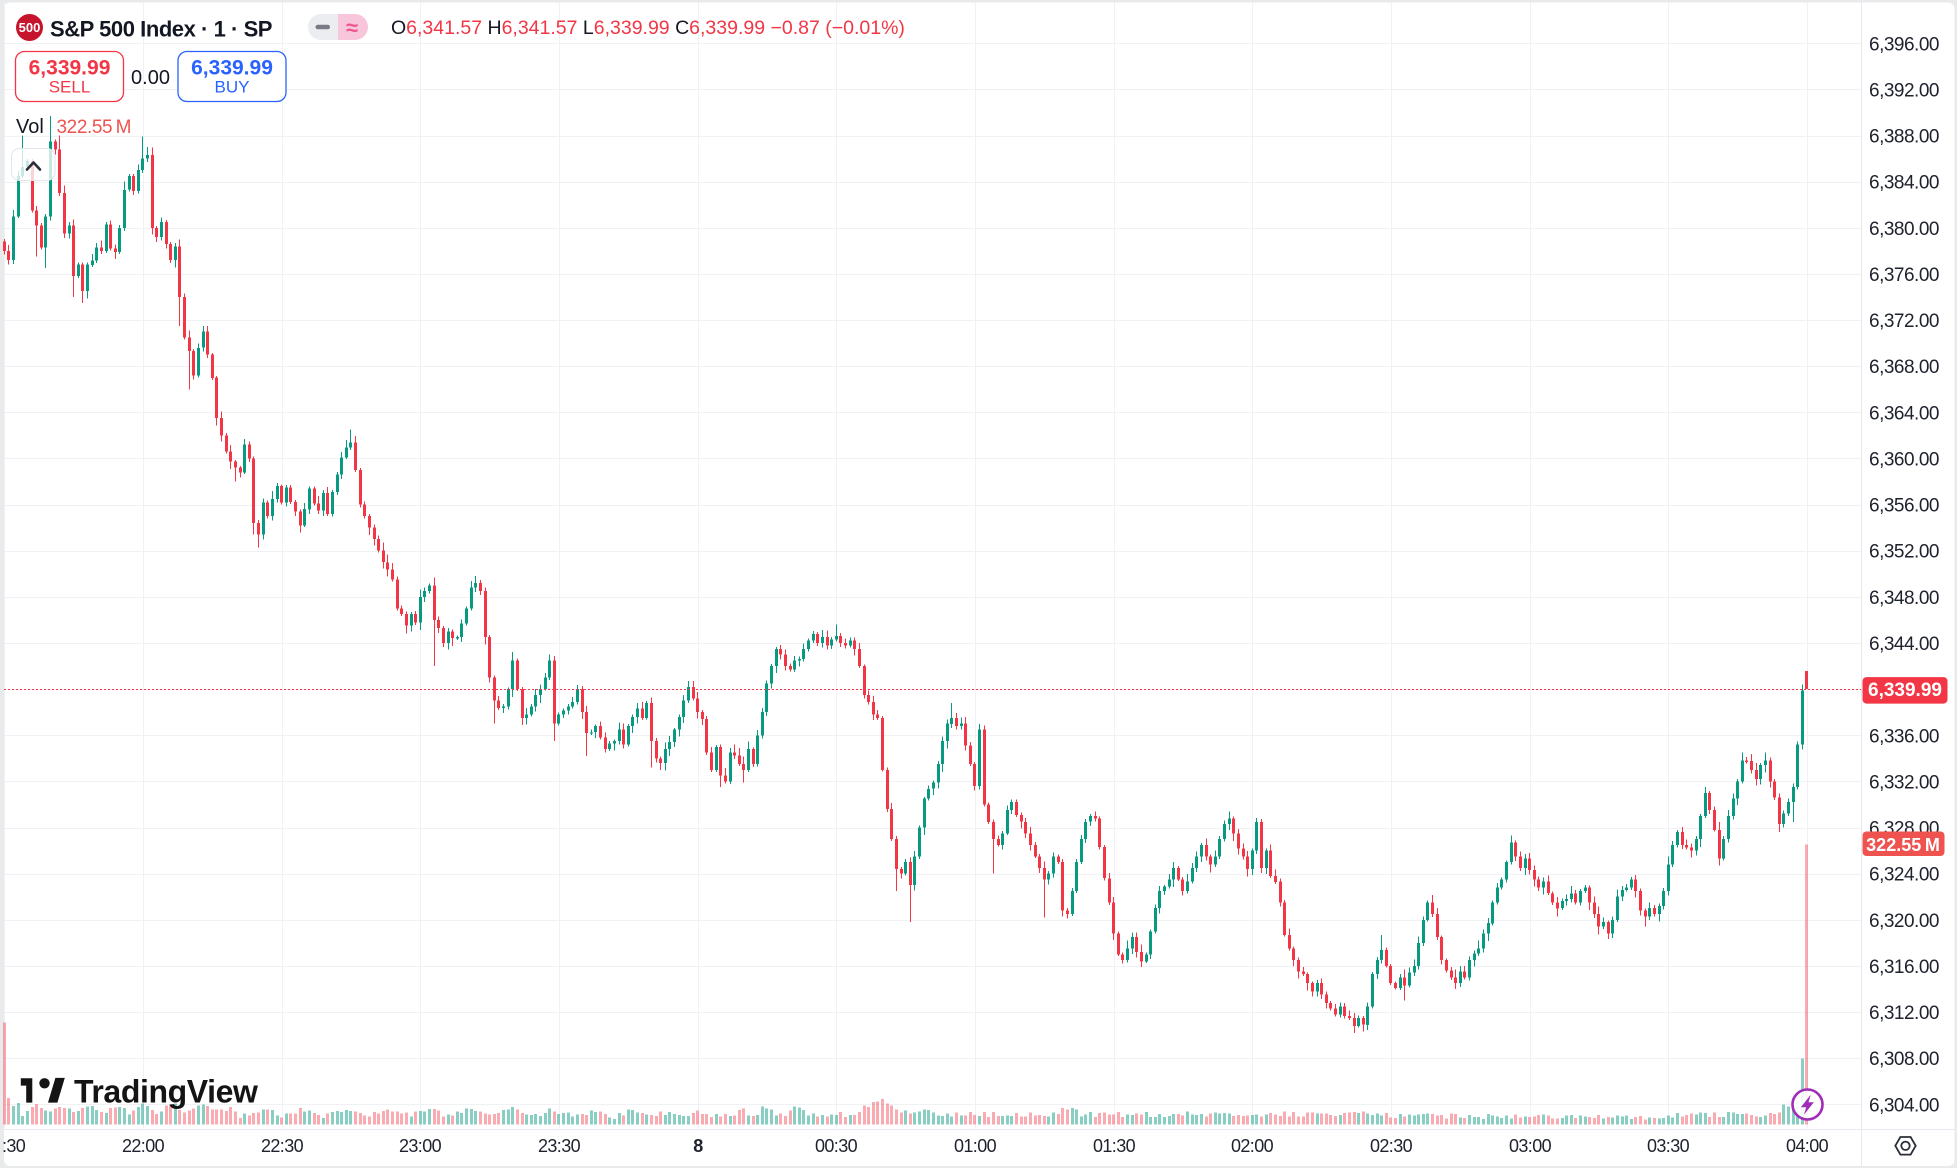 This screenshot has height=1168, width=1957. Describe the element at coordinates (1904, 90) in the screenshot. I see `svg-text: 6,392.00` at that location.